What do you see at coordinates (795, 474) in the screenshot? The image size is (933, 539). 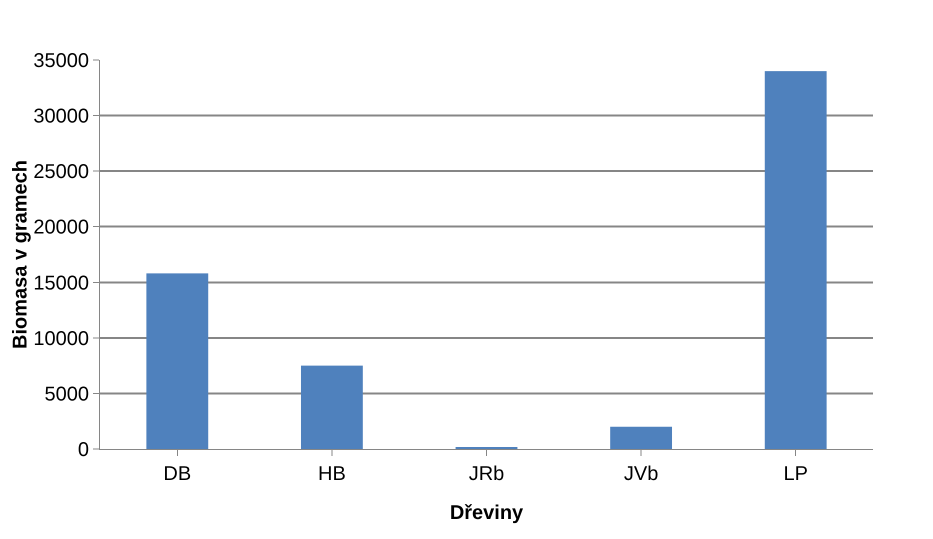 I see `x-tick-label: LP` at bounding box center [795, 474].